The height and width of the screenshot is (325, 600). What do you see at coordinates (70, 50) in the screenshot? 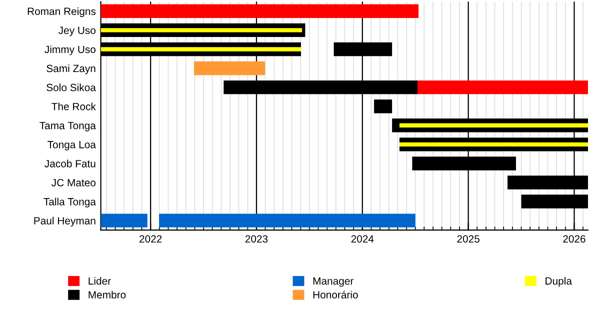
I see `y-tick-label: Jimmy Uso` at bounding box center [70, 50].